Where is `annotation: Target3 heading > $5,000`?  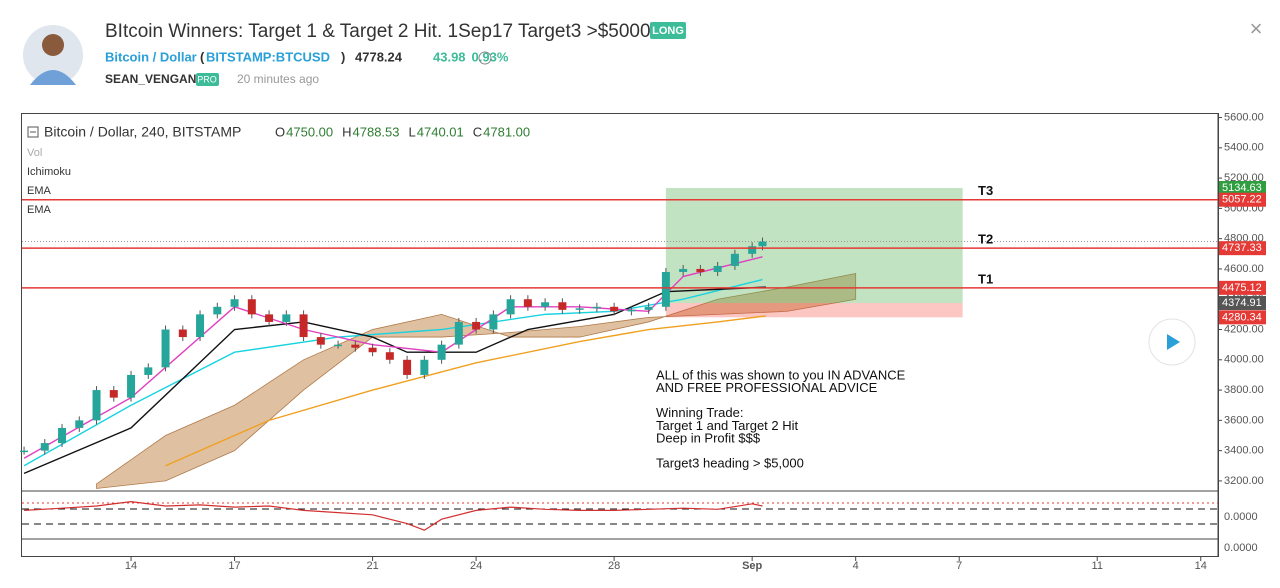 annotation: Target3 heading > $5,000 is located at coordinates (730, 463).